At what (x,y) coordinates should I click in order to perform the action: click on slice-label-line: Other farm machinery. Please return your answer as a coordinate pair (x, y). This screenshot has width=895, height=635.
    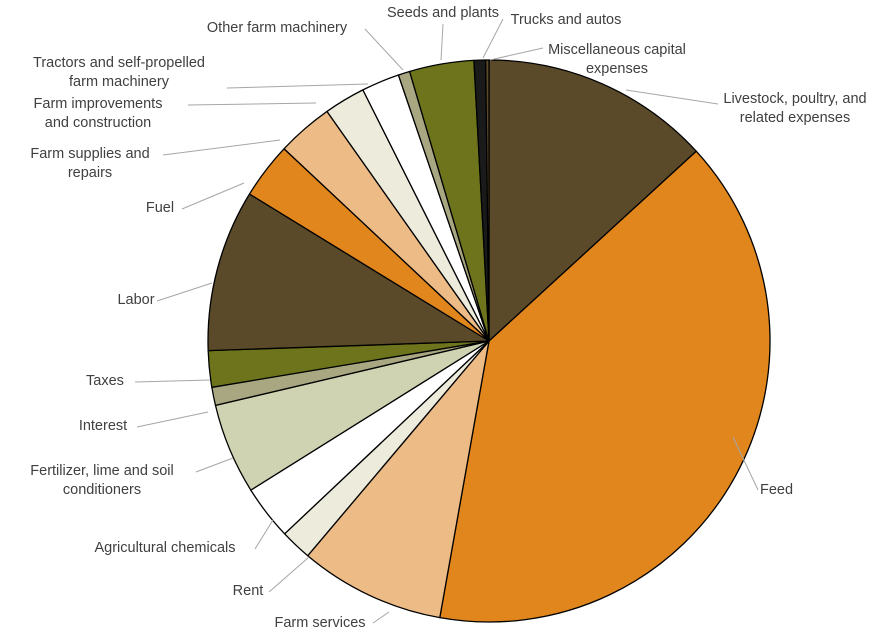
    Looking at the image, I should click on (277, 28).